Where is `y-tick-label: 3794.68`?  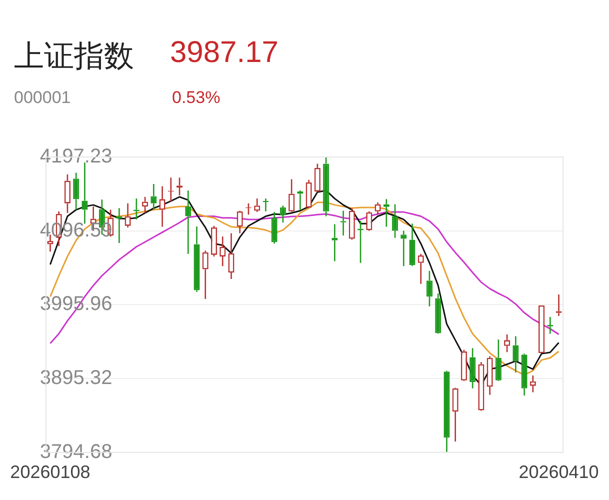
y-tick-label: 3794.68 is located at coordinates (76, 451).